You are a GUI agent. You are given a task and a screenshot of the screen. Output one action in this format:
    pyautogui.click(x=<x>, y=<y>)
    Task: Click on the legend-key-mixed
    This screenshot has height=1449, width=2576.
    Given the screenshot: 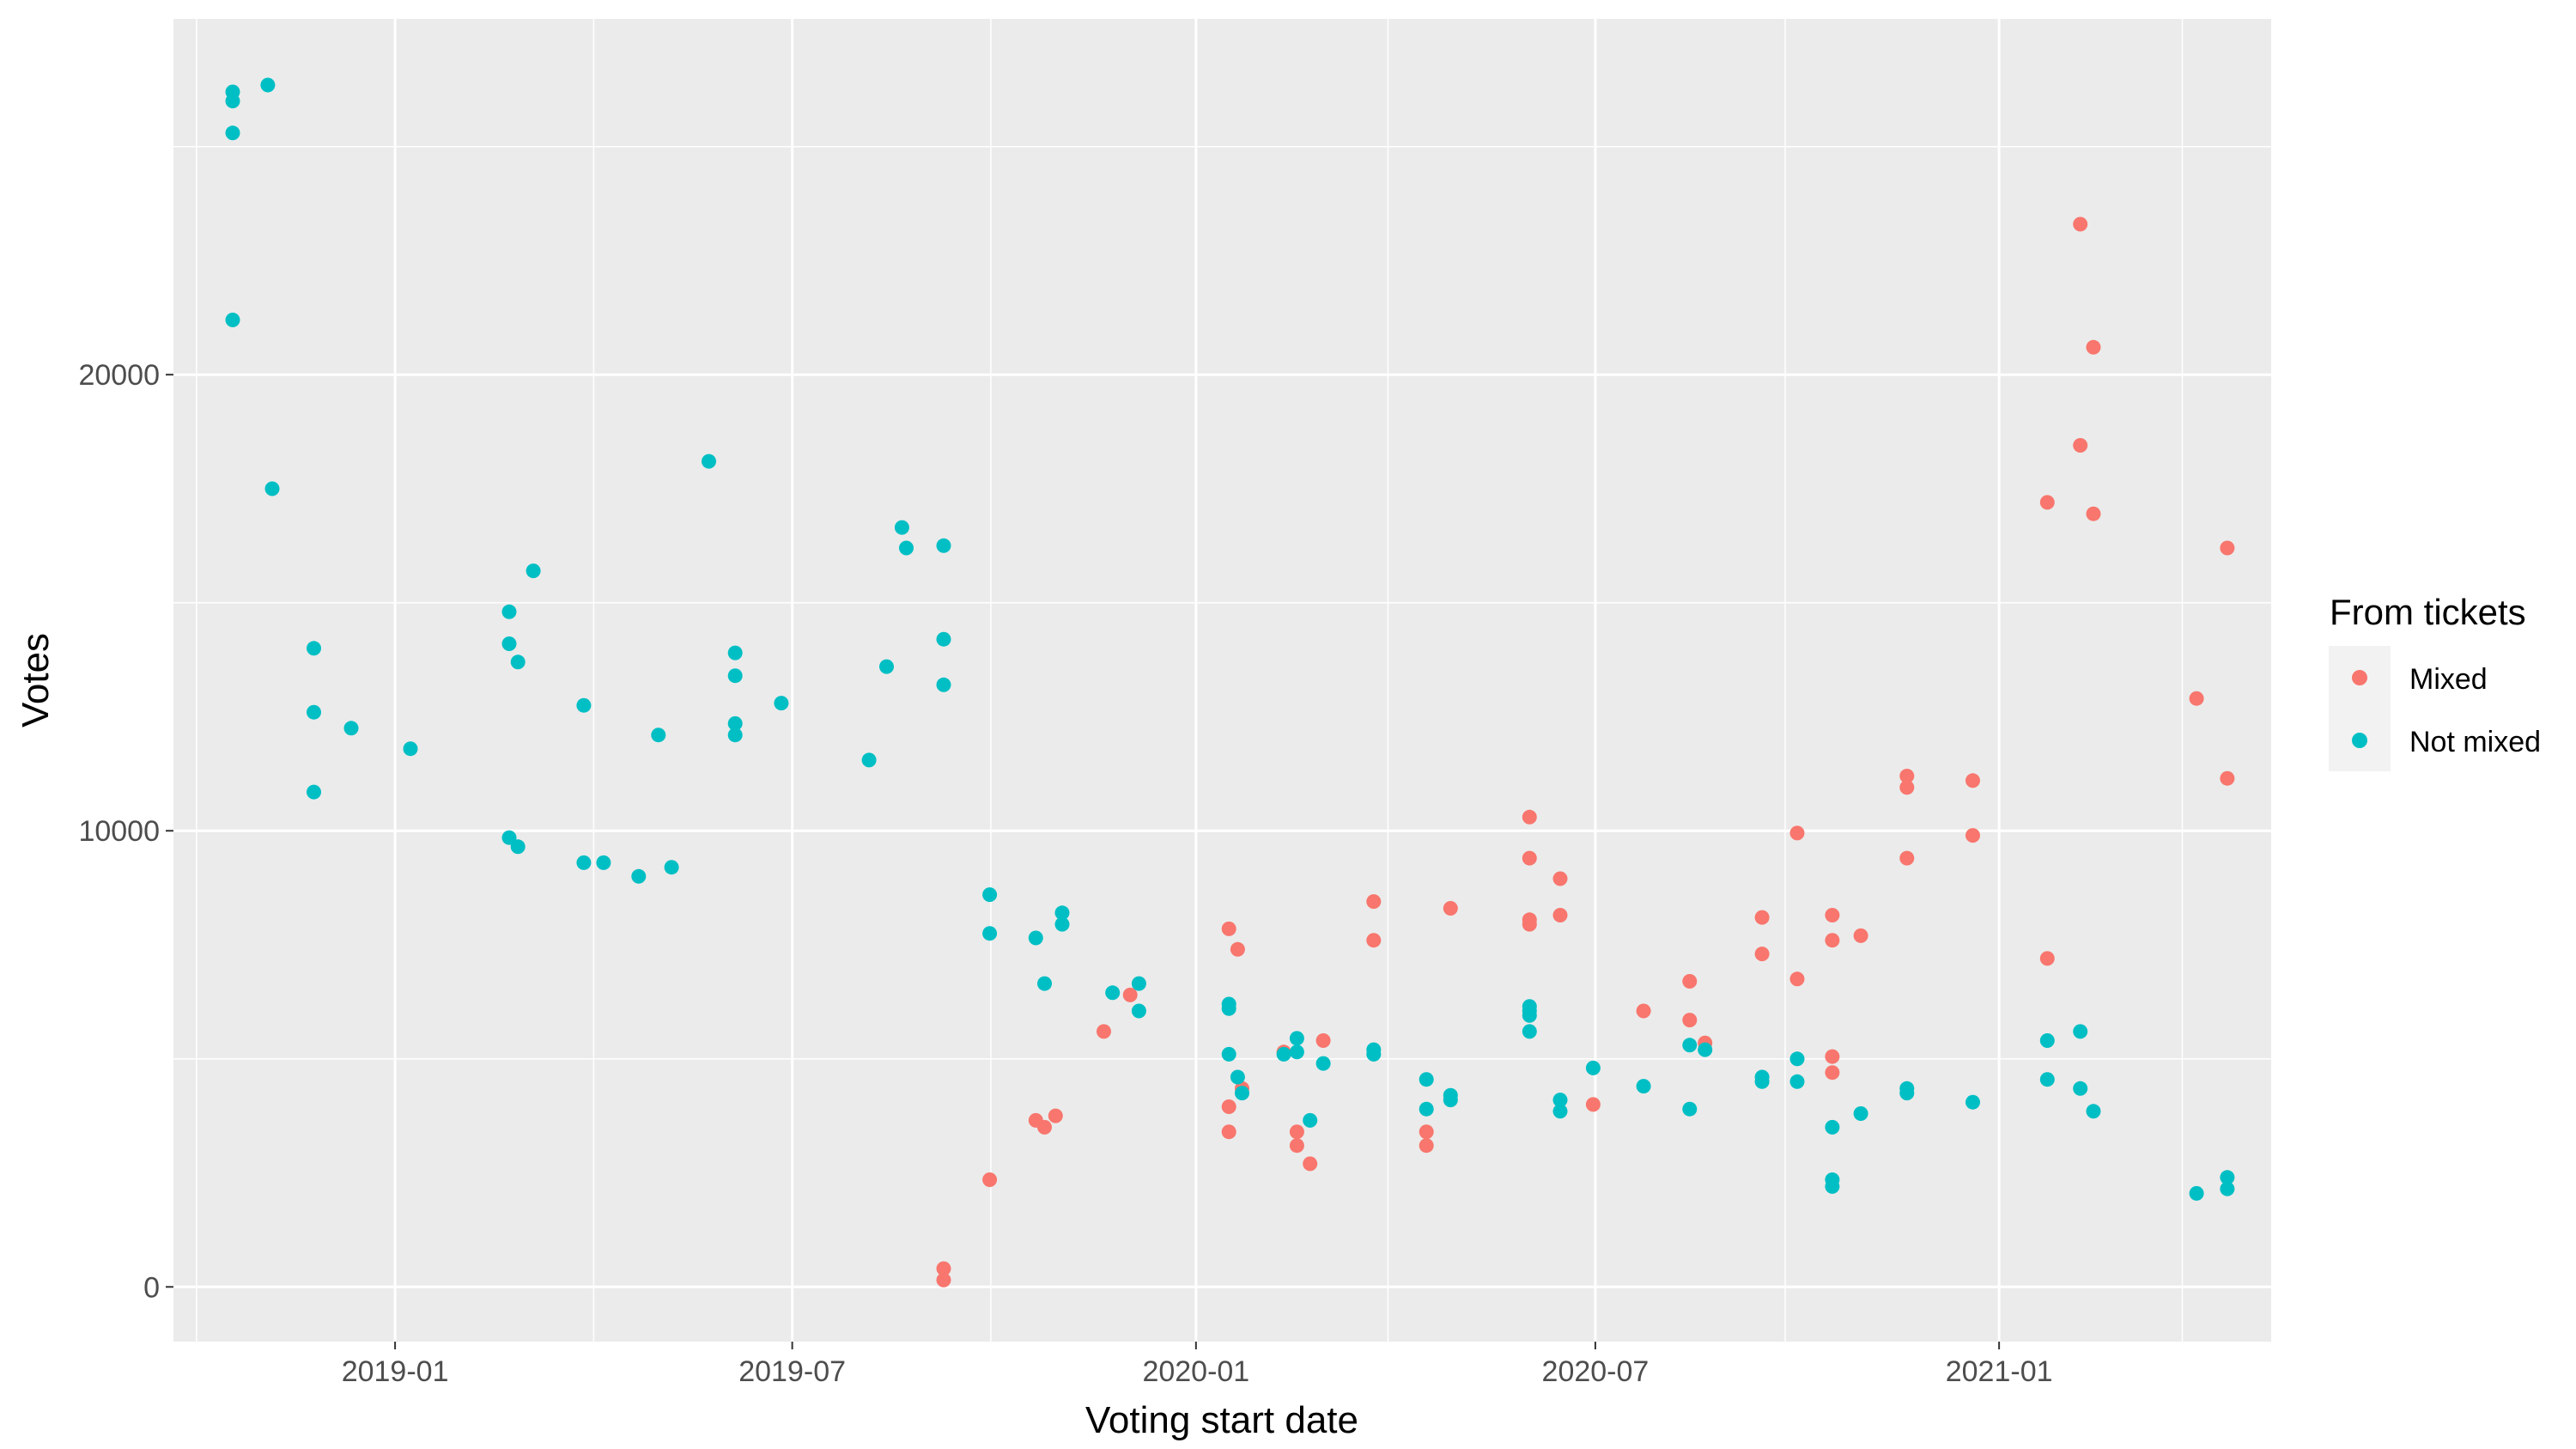 What is the action you would take?
    pyautogui.click(x=2360, y=677)
    